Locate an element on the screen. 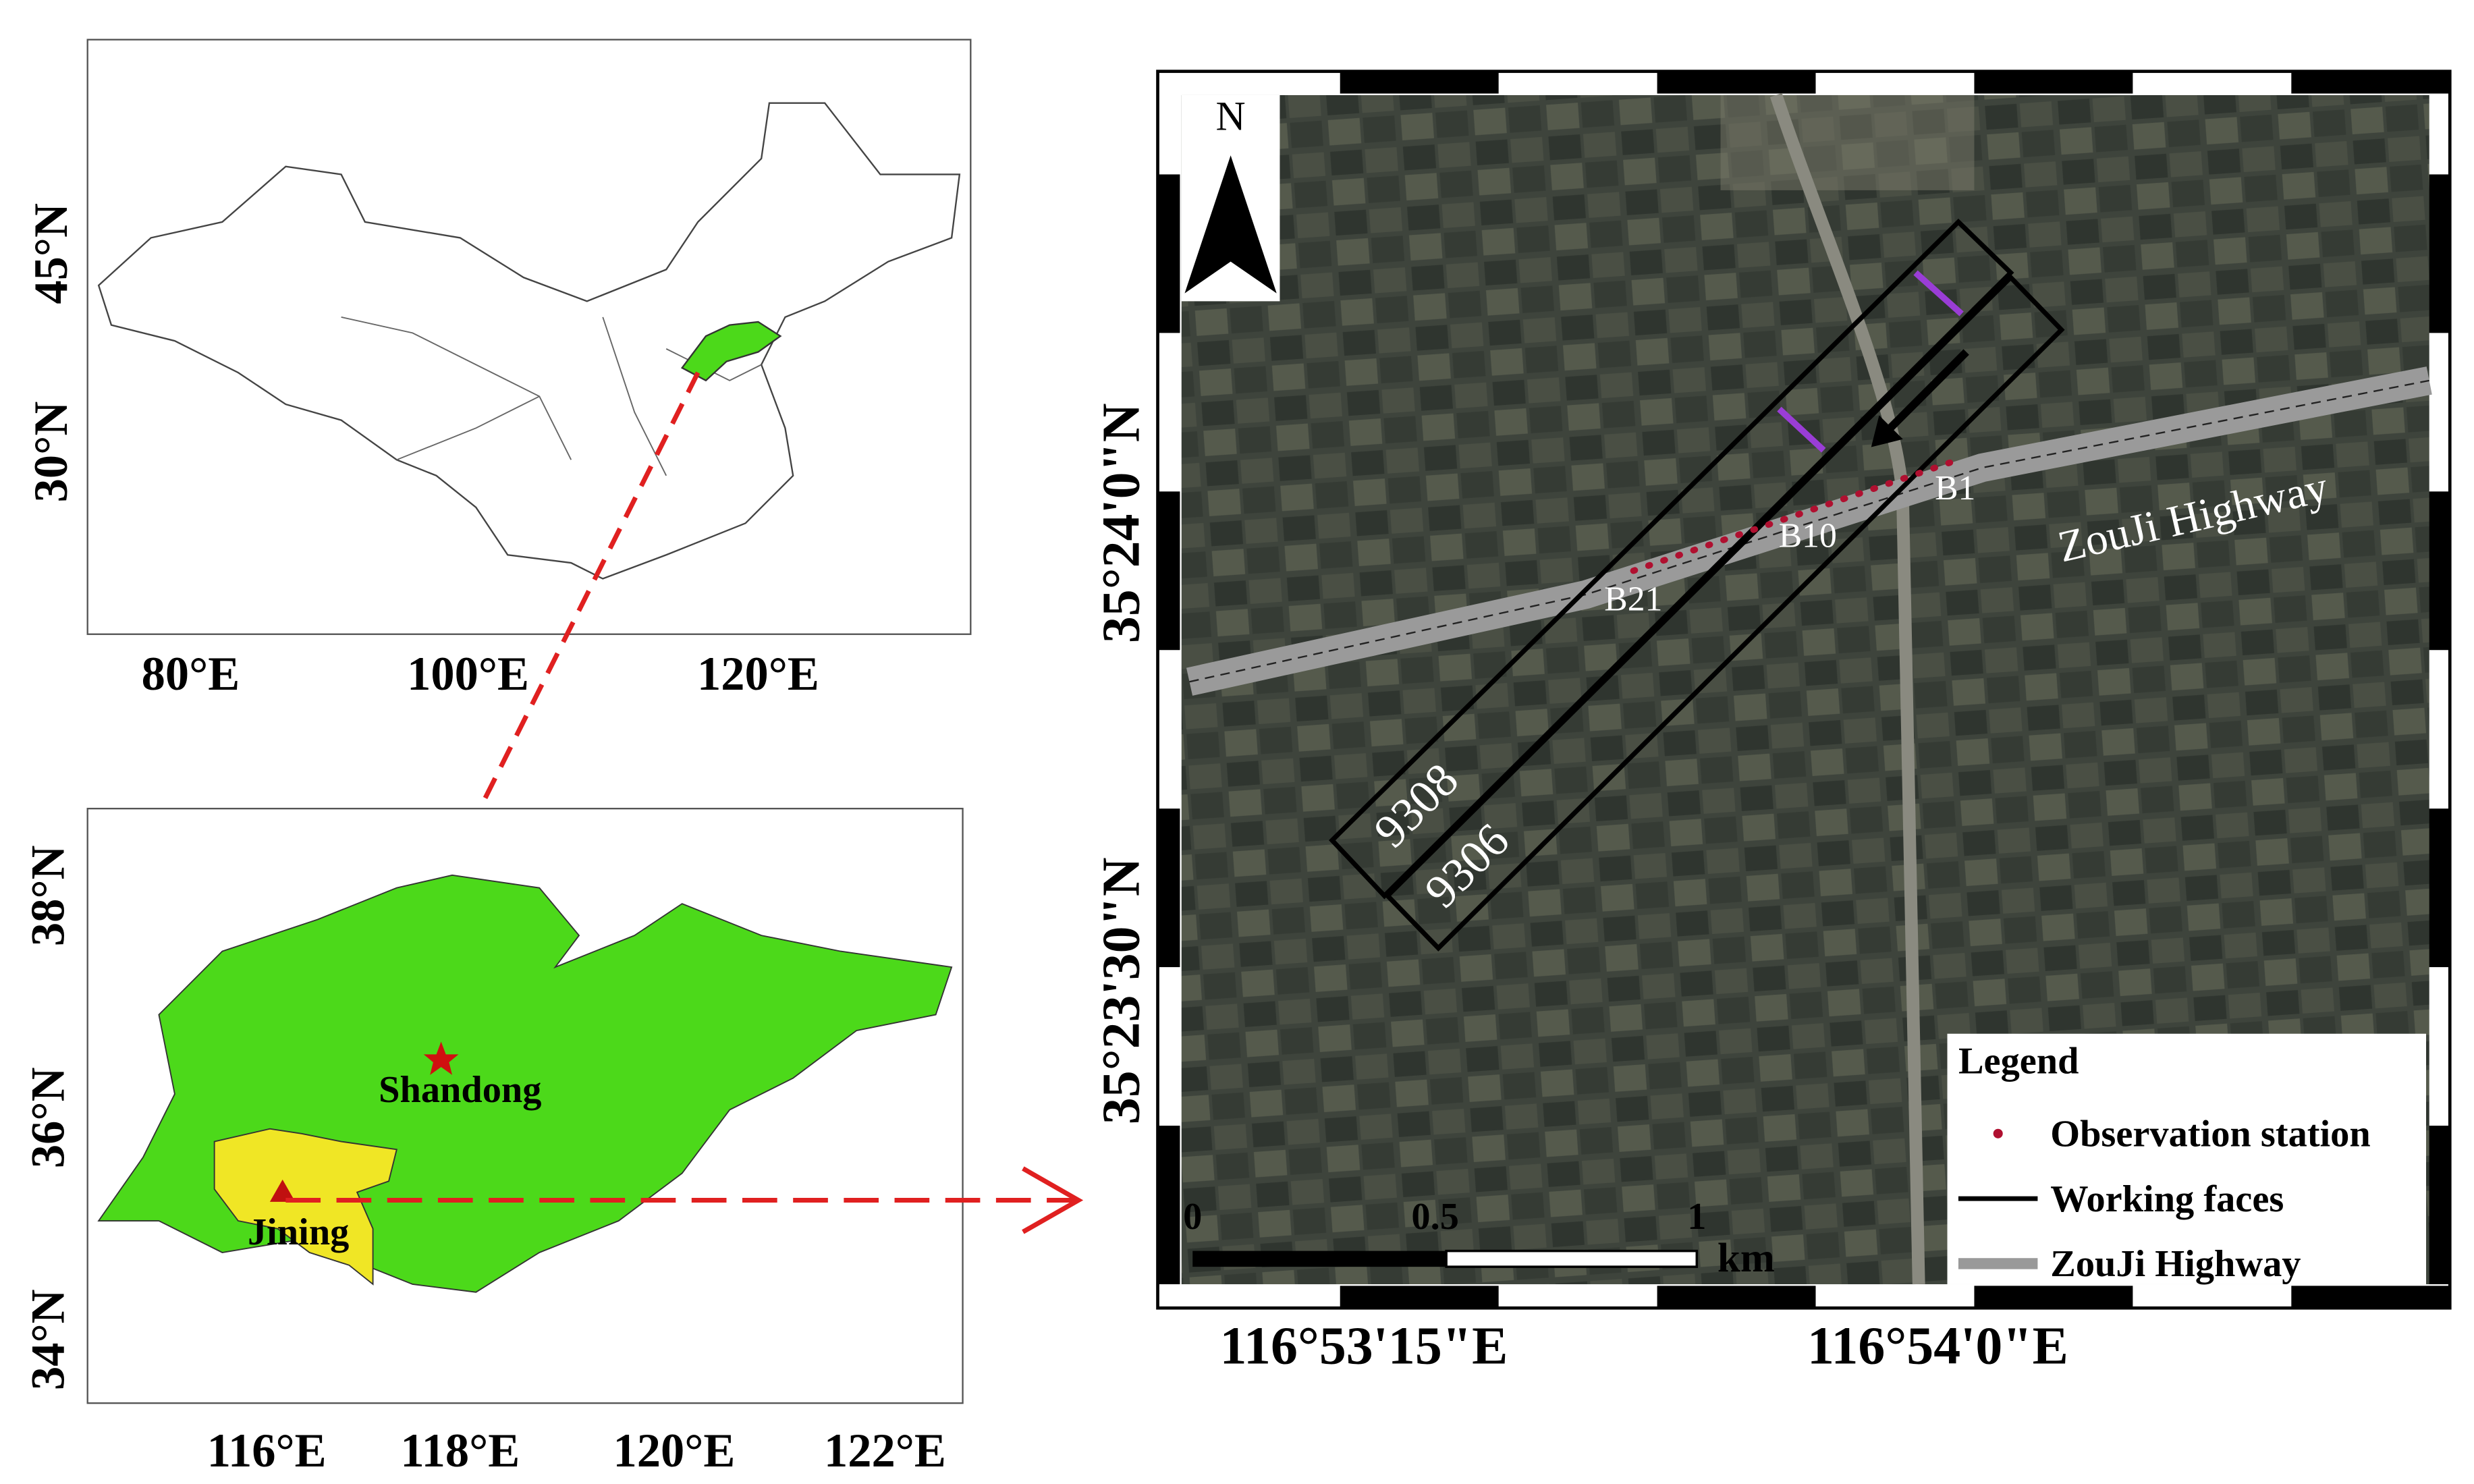 The width and height of the screenshot is (2474, 1484). province-borders is located at coordinates (551, 396).